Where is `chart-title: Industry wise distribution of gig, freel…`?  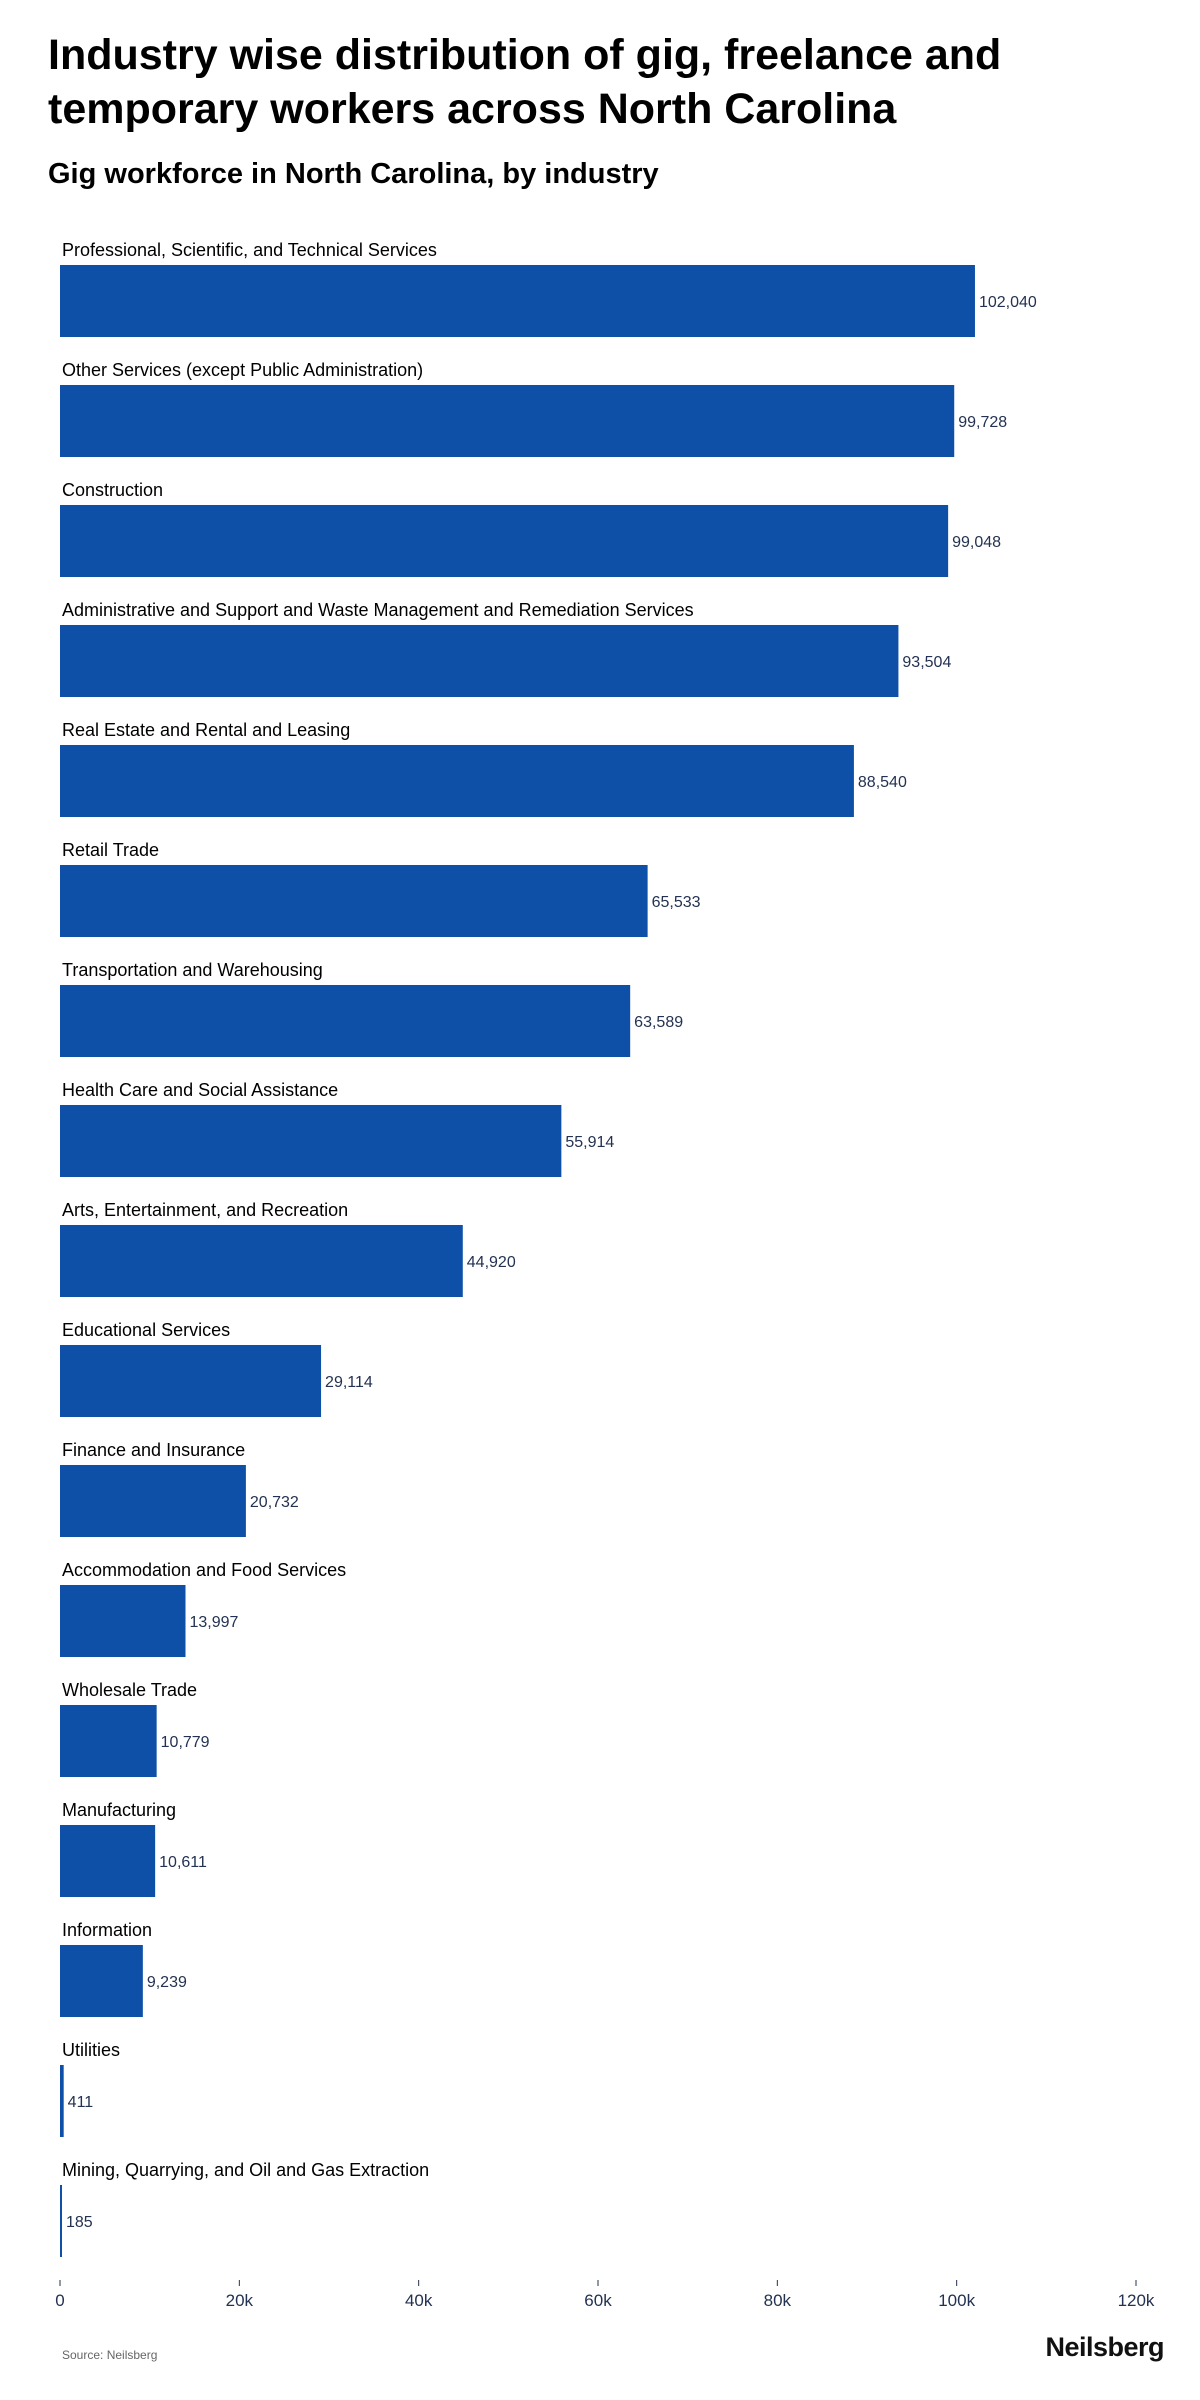 chart-title: Industry wise distribution of gig, freel… is located at coordinates (525, 82).